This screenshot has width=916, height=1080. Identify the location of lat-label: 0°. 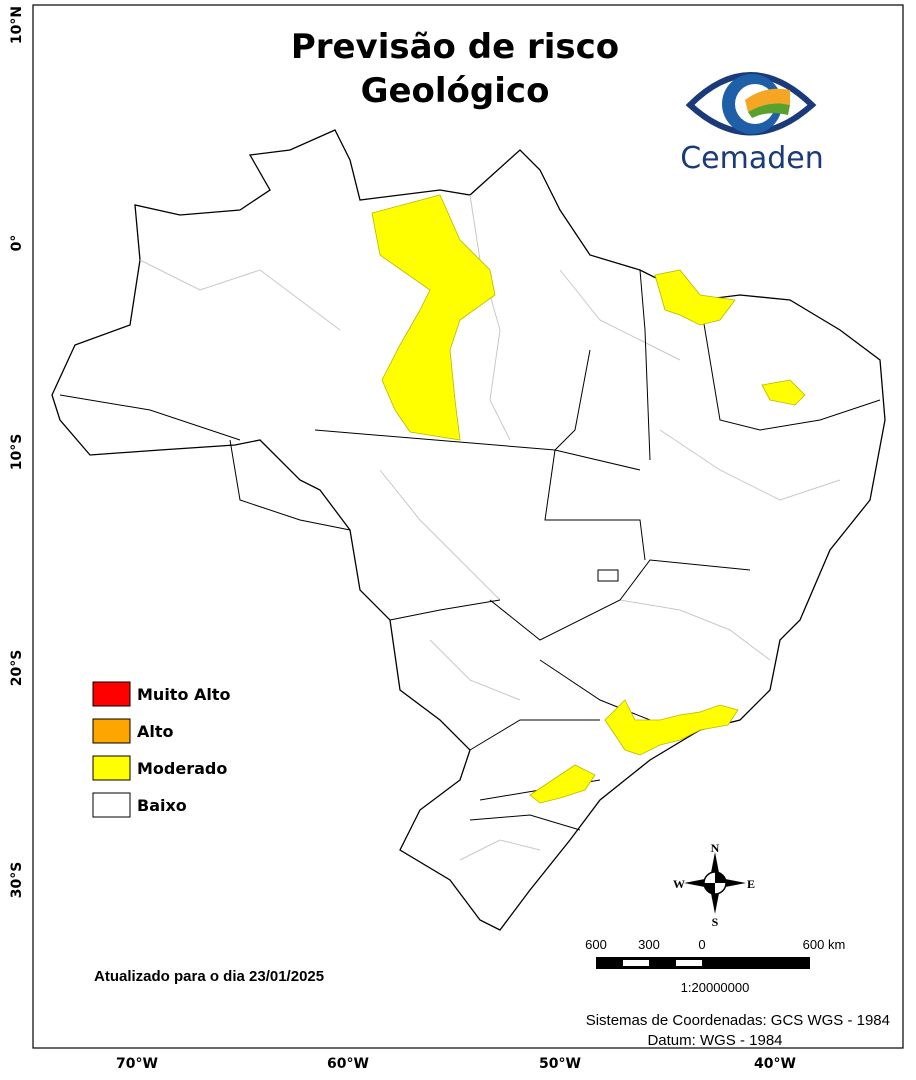
(17, 243).